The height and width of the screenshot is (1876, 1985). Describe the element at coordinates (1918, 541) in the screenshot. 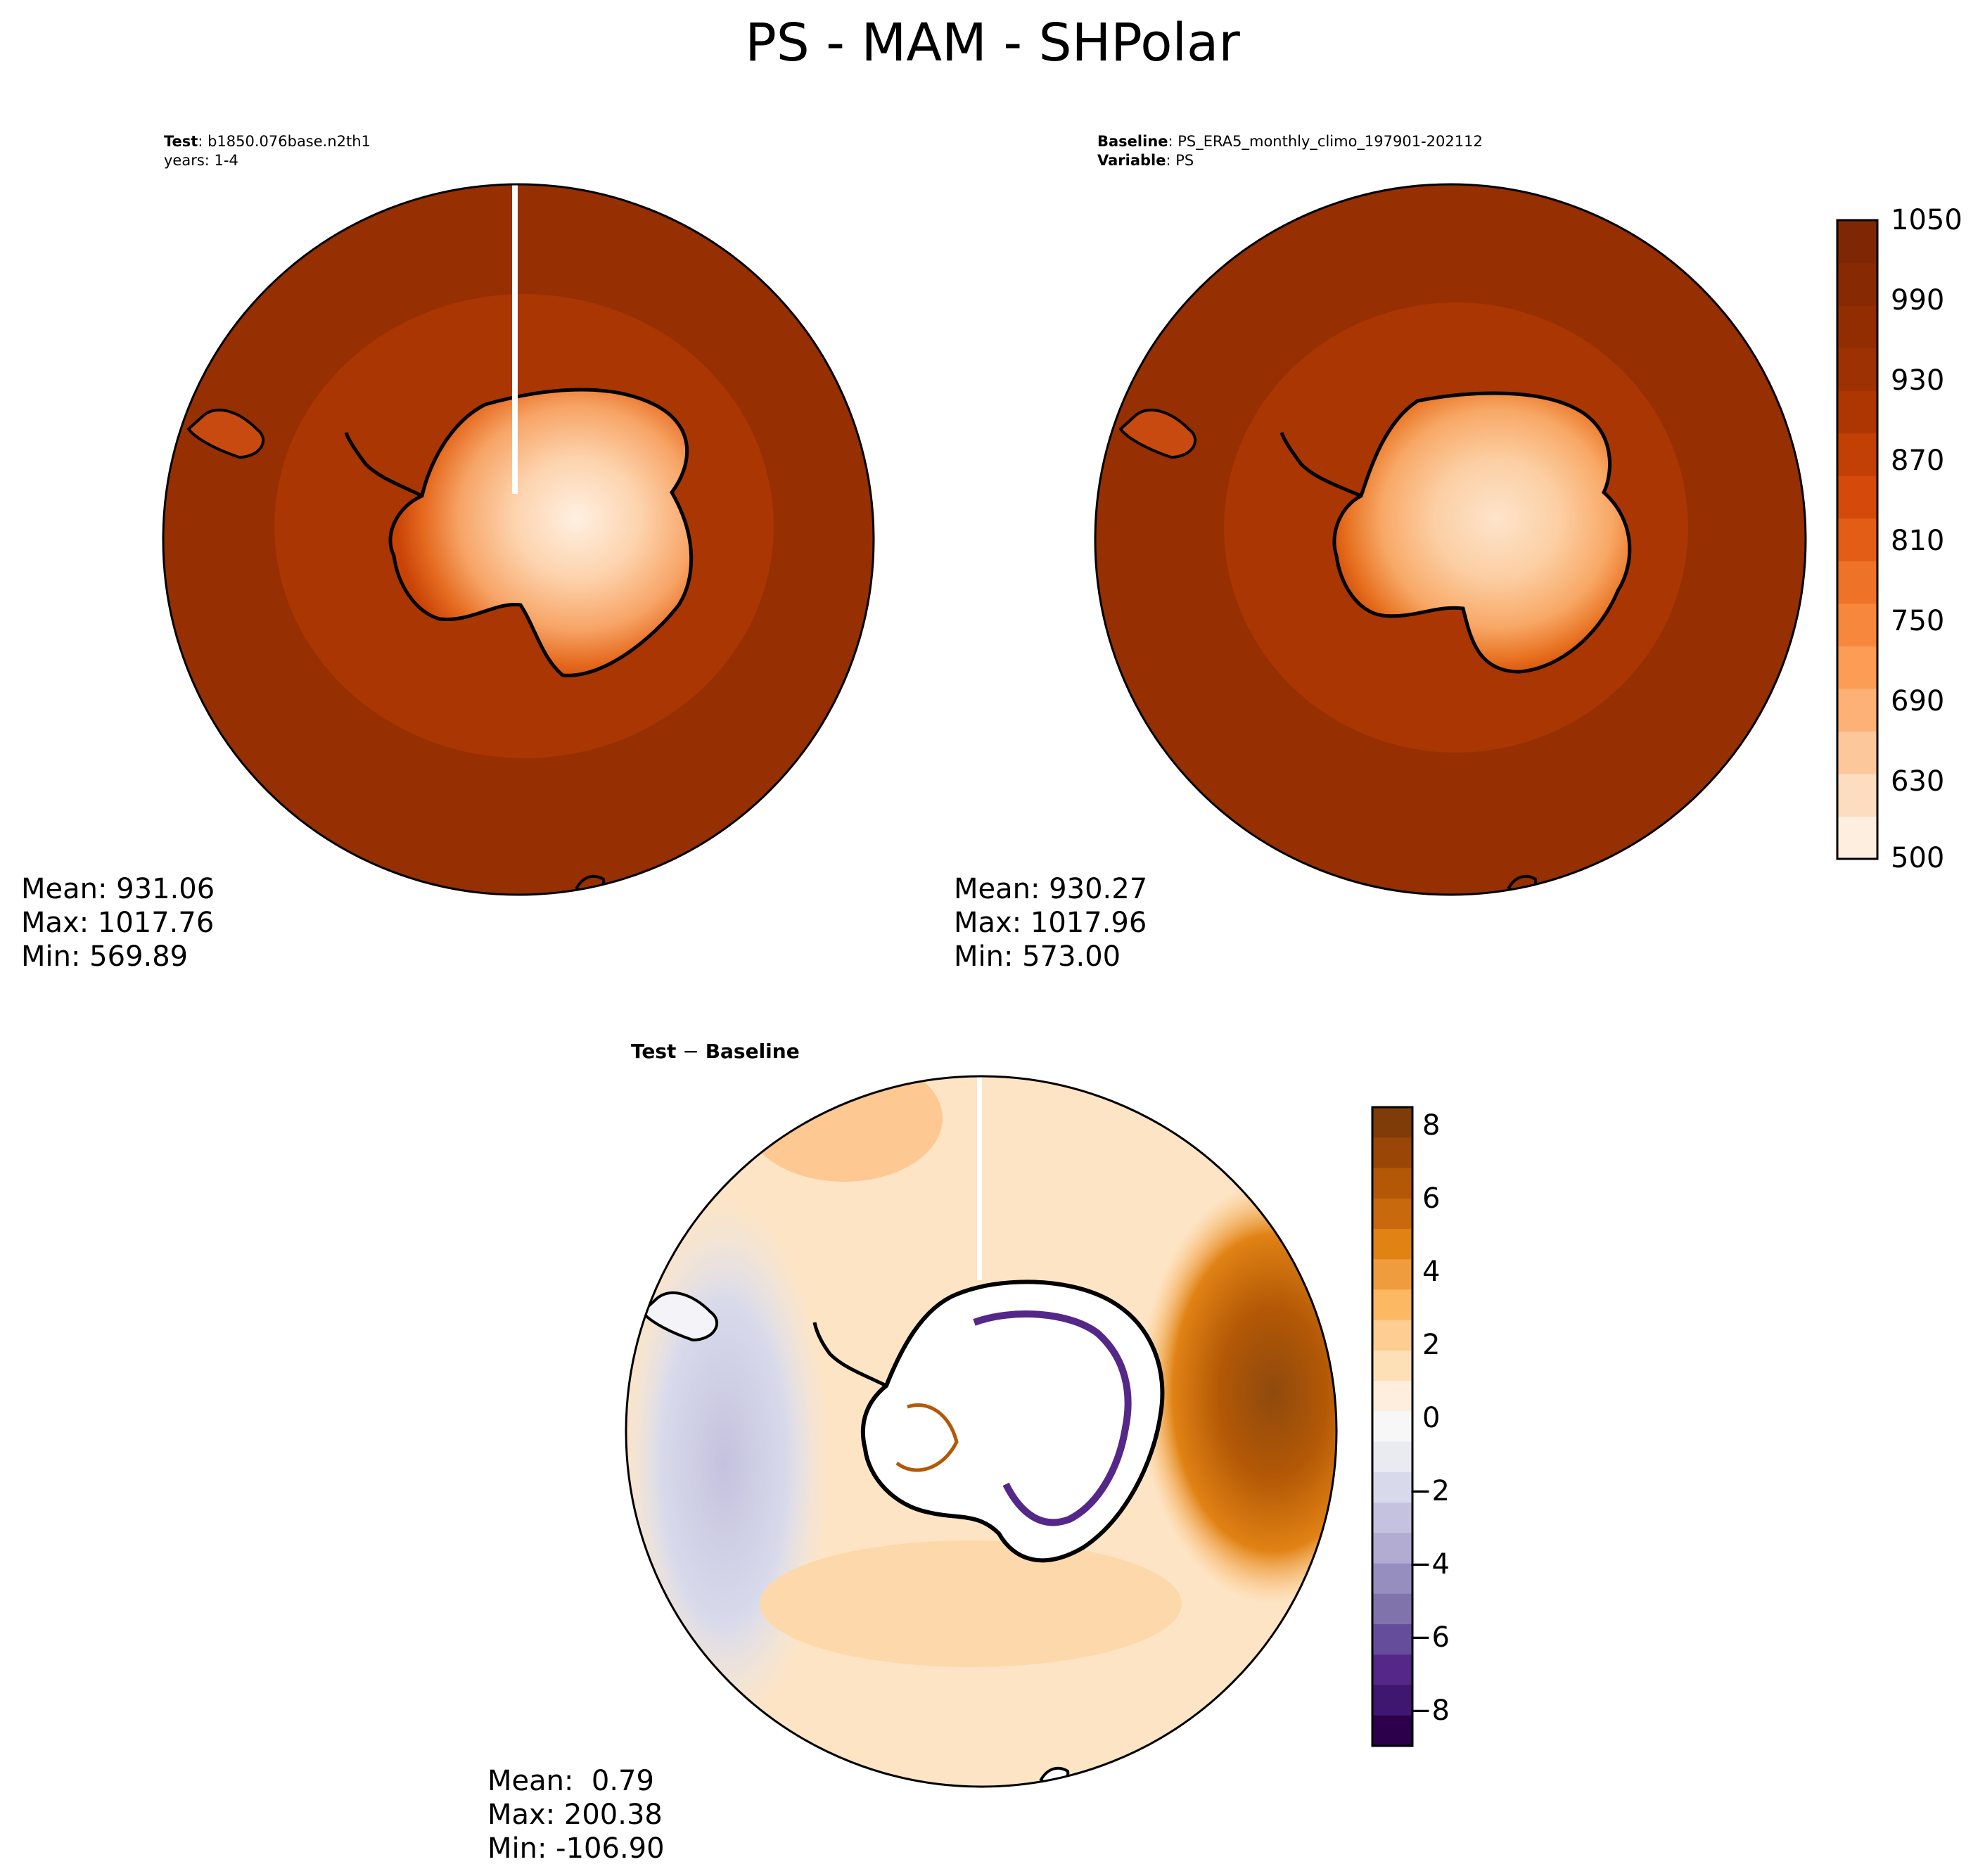

I see `cb-main-label: 810` at that location.